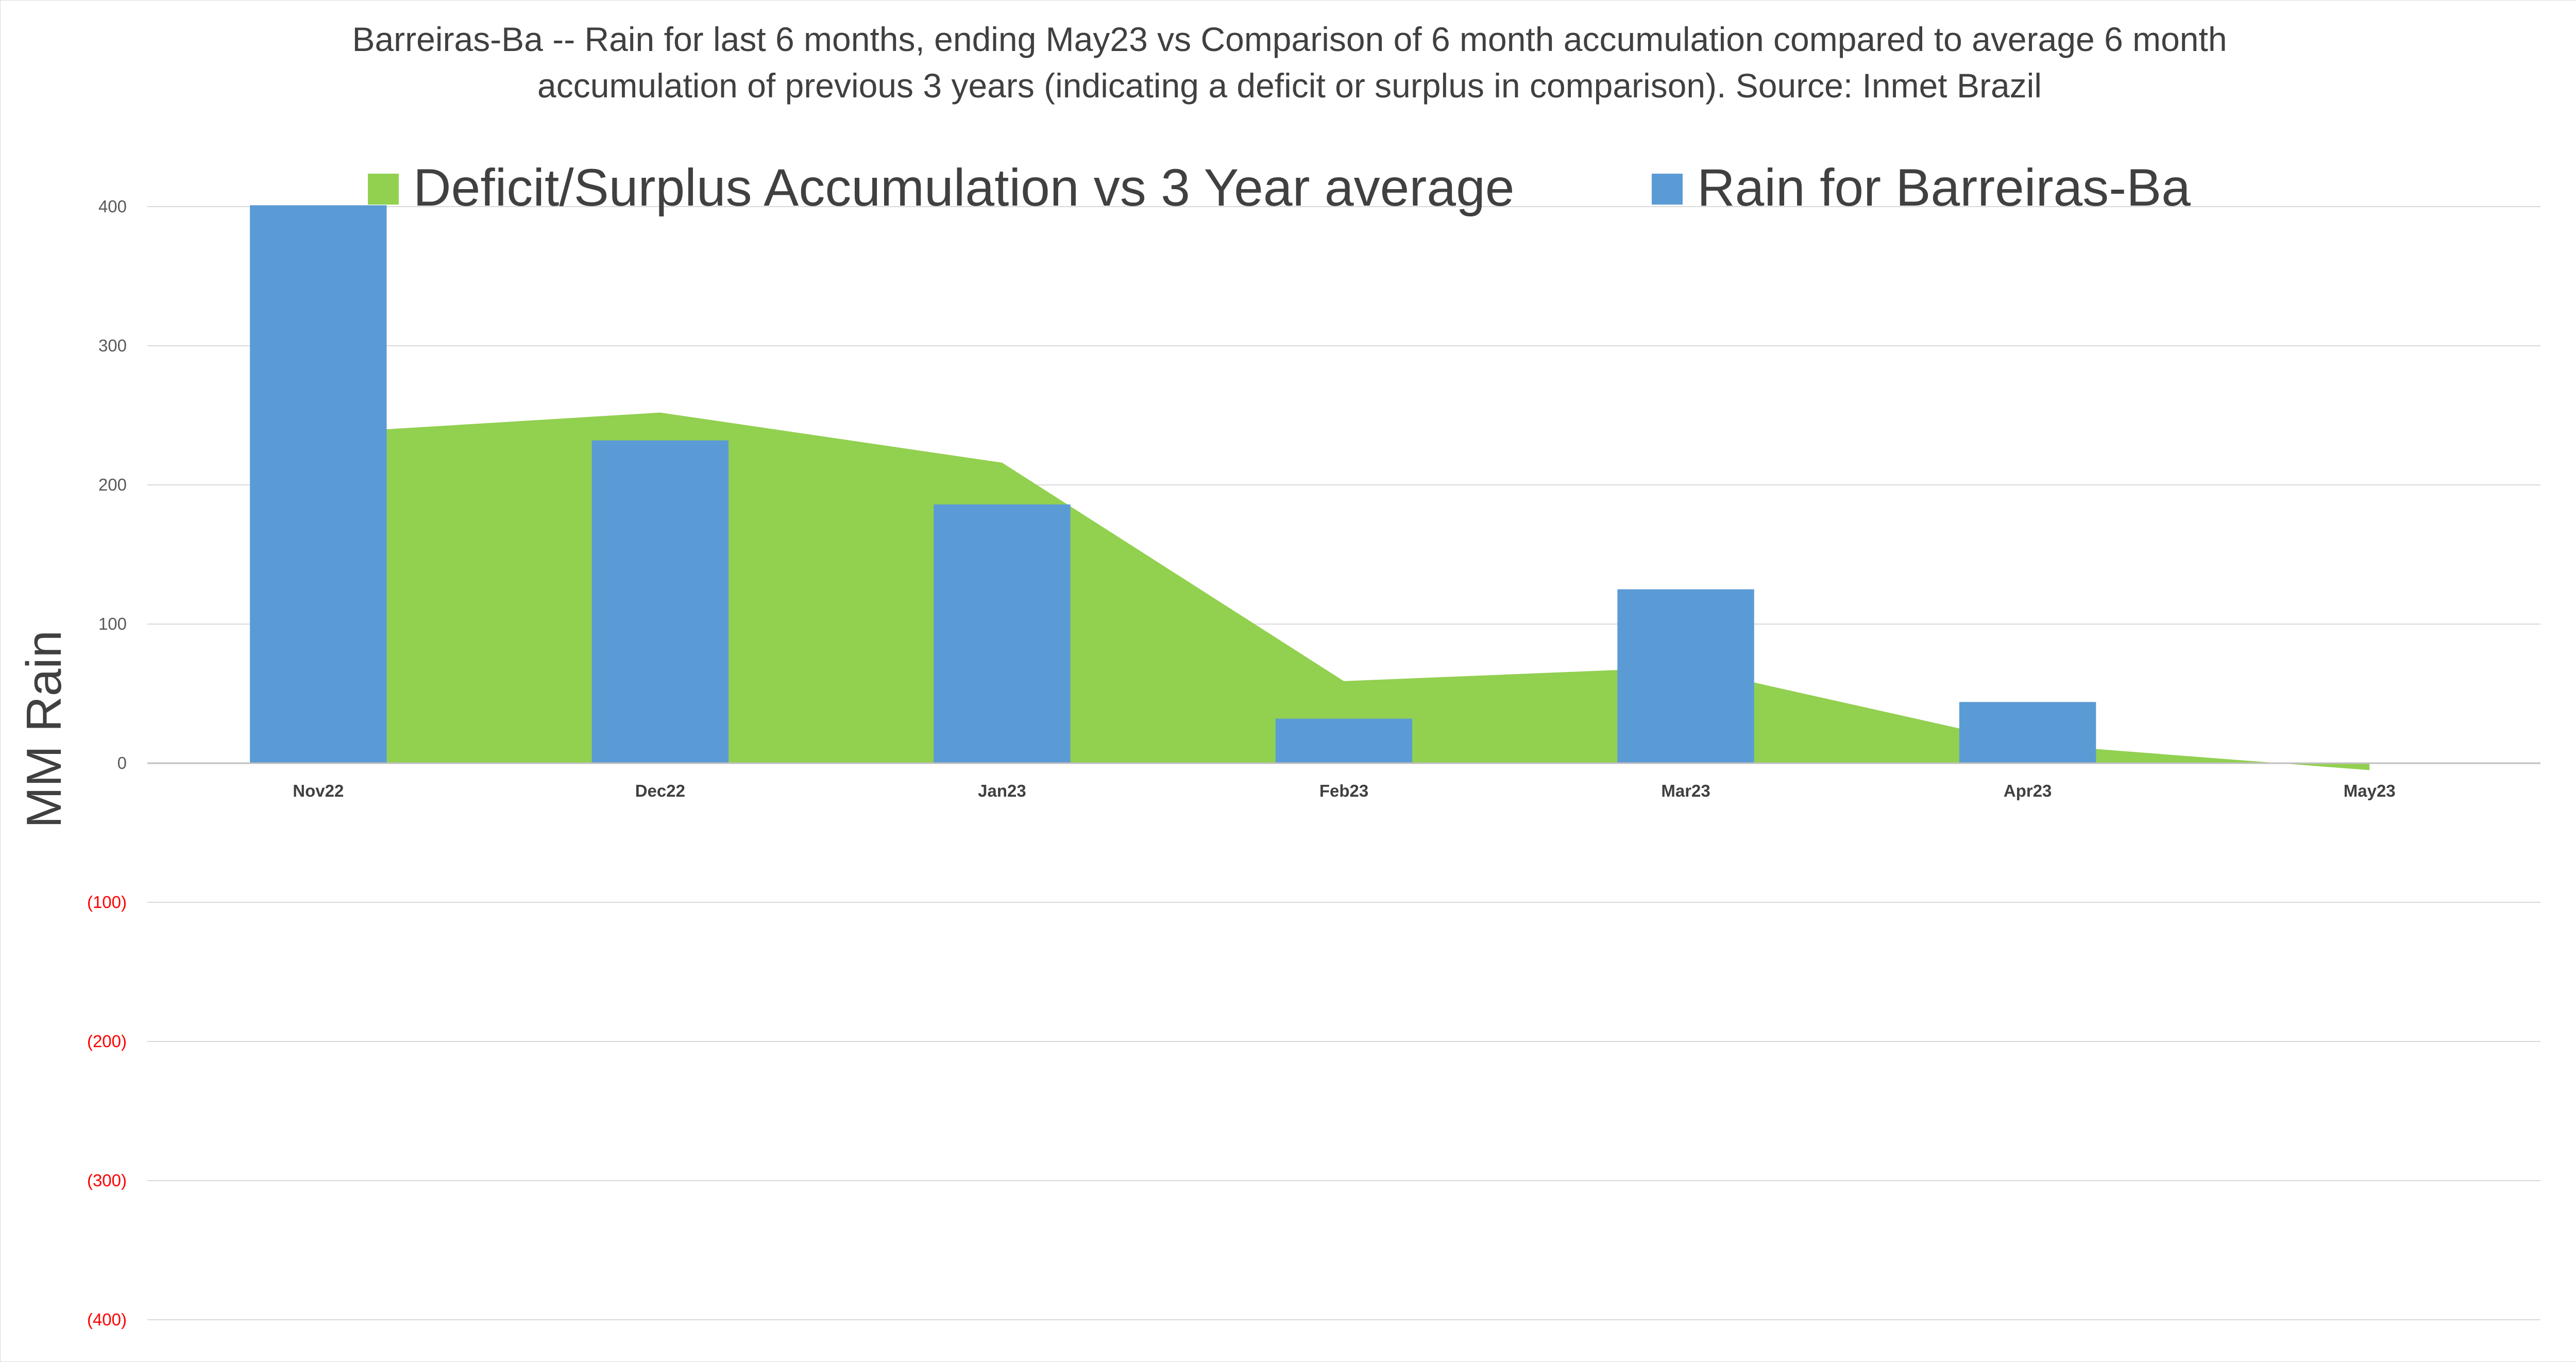  Describe the element at coordinates (1685, 676) in the screenshot. I see `bar-rain-mar23` at that location.